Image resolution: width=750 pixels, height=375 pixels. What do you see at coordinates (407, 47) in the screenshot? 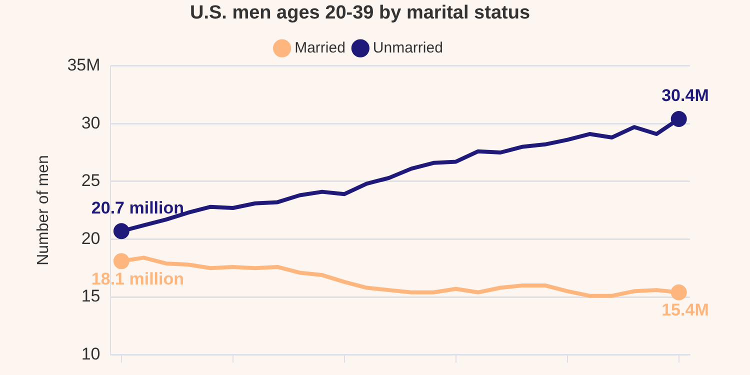
I see `legend-label: Unmarried` at bounding box center [407, 47].